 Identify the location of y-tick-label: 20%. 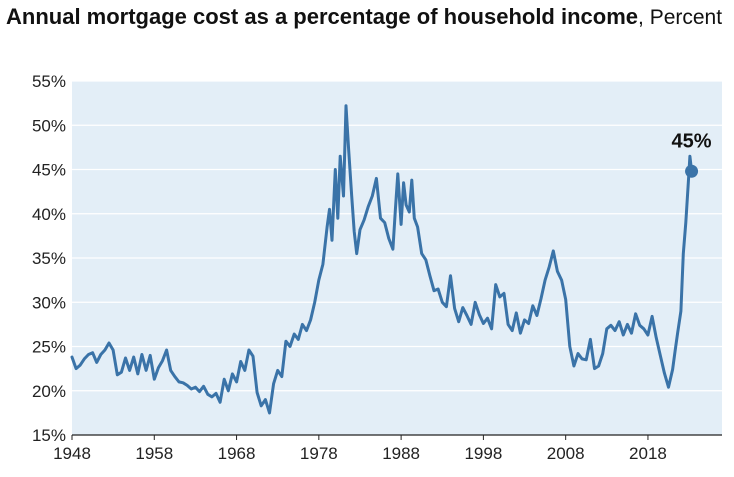
(49, 391).